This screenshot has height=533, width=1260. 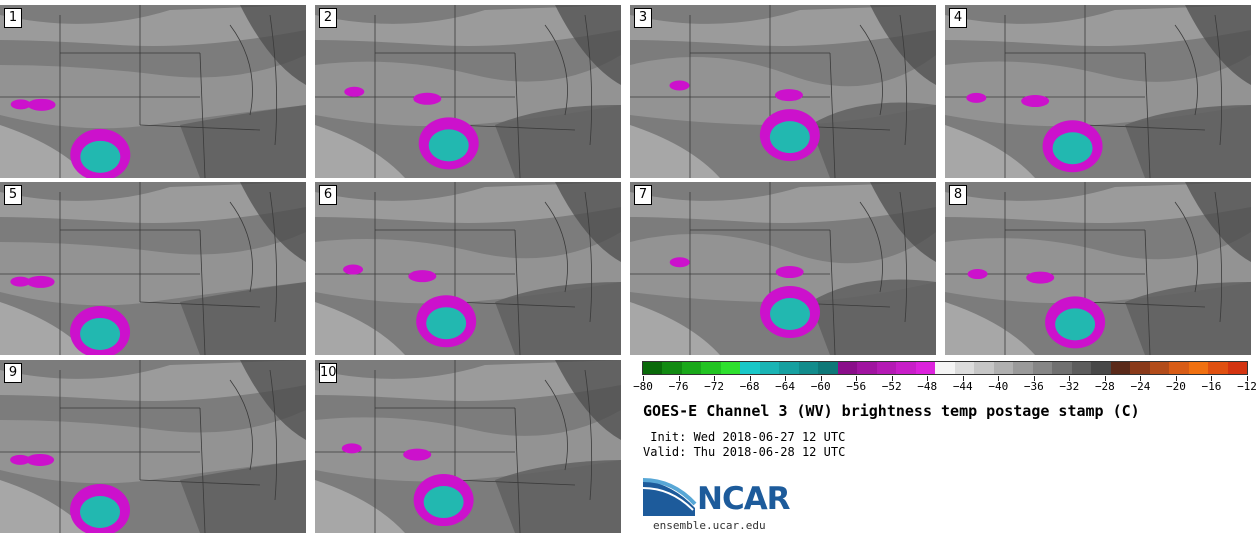 I want to click on map-panel-3: 3, so click(x=783, y=91).